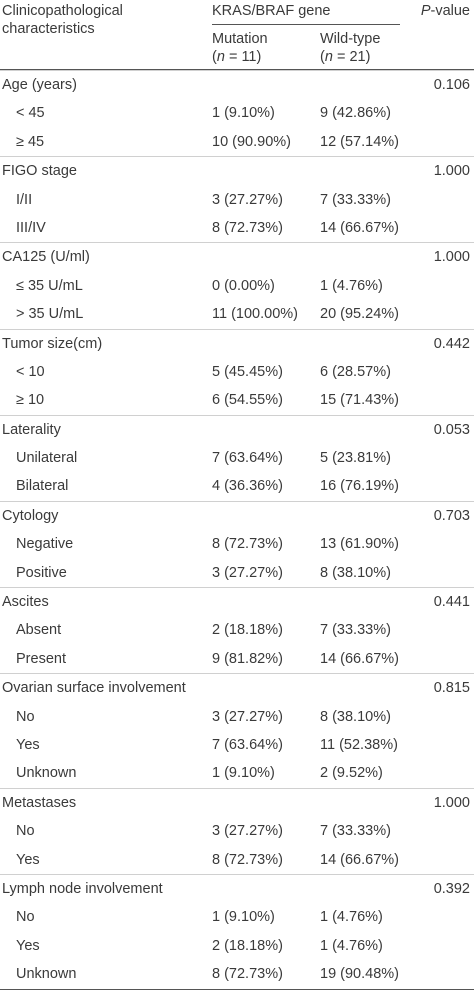  Describe the element at coordinates (355, 371) in the screenshot. I see `row-wild-type-value: 6 (28.57%)` at that location.